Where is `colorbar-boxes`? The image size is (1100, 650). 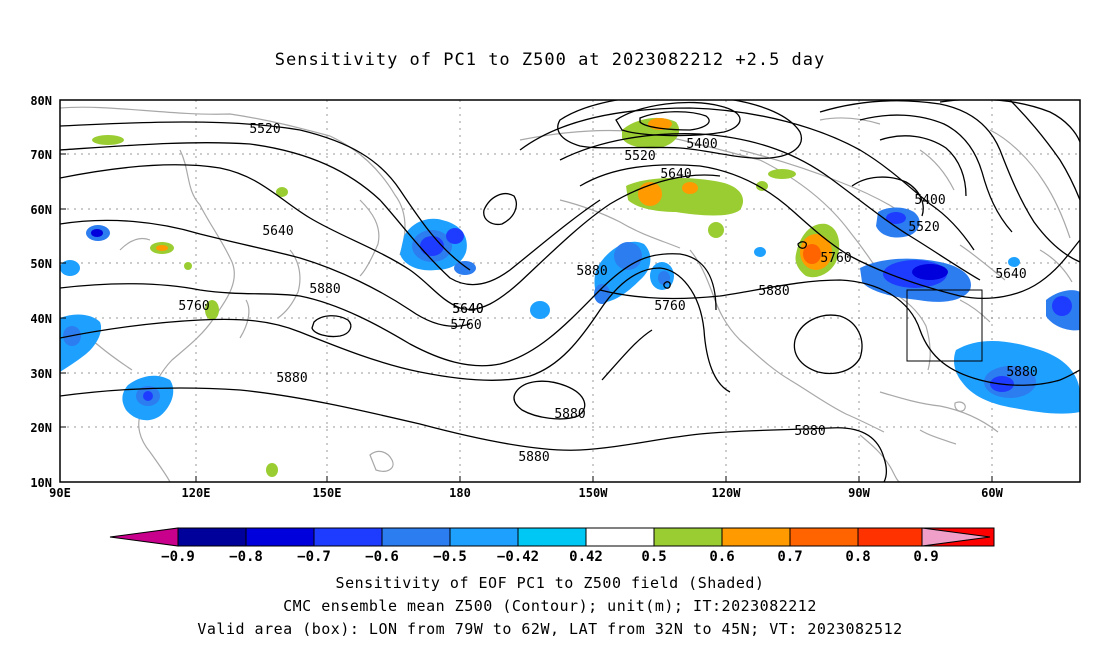 colorbar-boxes is located at coordinates (586, 537).